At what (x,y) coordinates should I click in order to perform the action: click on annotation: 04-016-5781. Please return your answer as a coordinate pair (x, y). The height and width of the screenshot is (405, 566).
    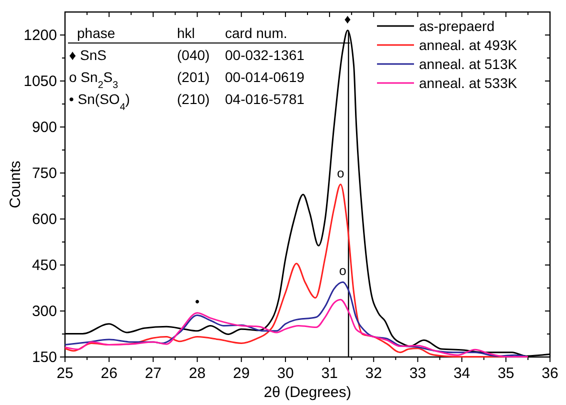
    Looking at the image, I should click on (265, 99).